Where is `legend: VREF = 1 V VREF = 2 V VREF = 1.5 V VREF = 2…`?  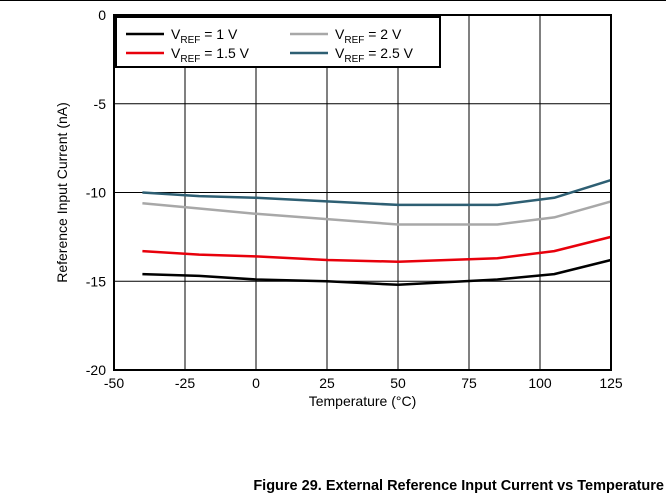
legend: VREF = 1 V VREF = 2 V VREF = 1.5 V VREF = 2… is located at coordinates (278, 42).